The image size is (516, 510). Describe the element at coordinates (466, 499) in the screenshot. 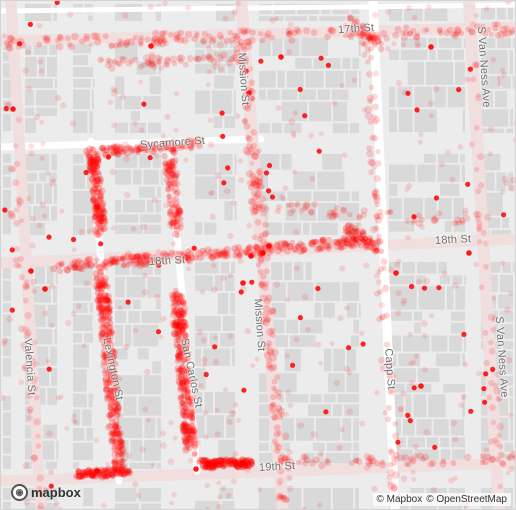

I see `attribution-osm-link: © OpenStreetMap` at that location.